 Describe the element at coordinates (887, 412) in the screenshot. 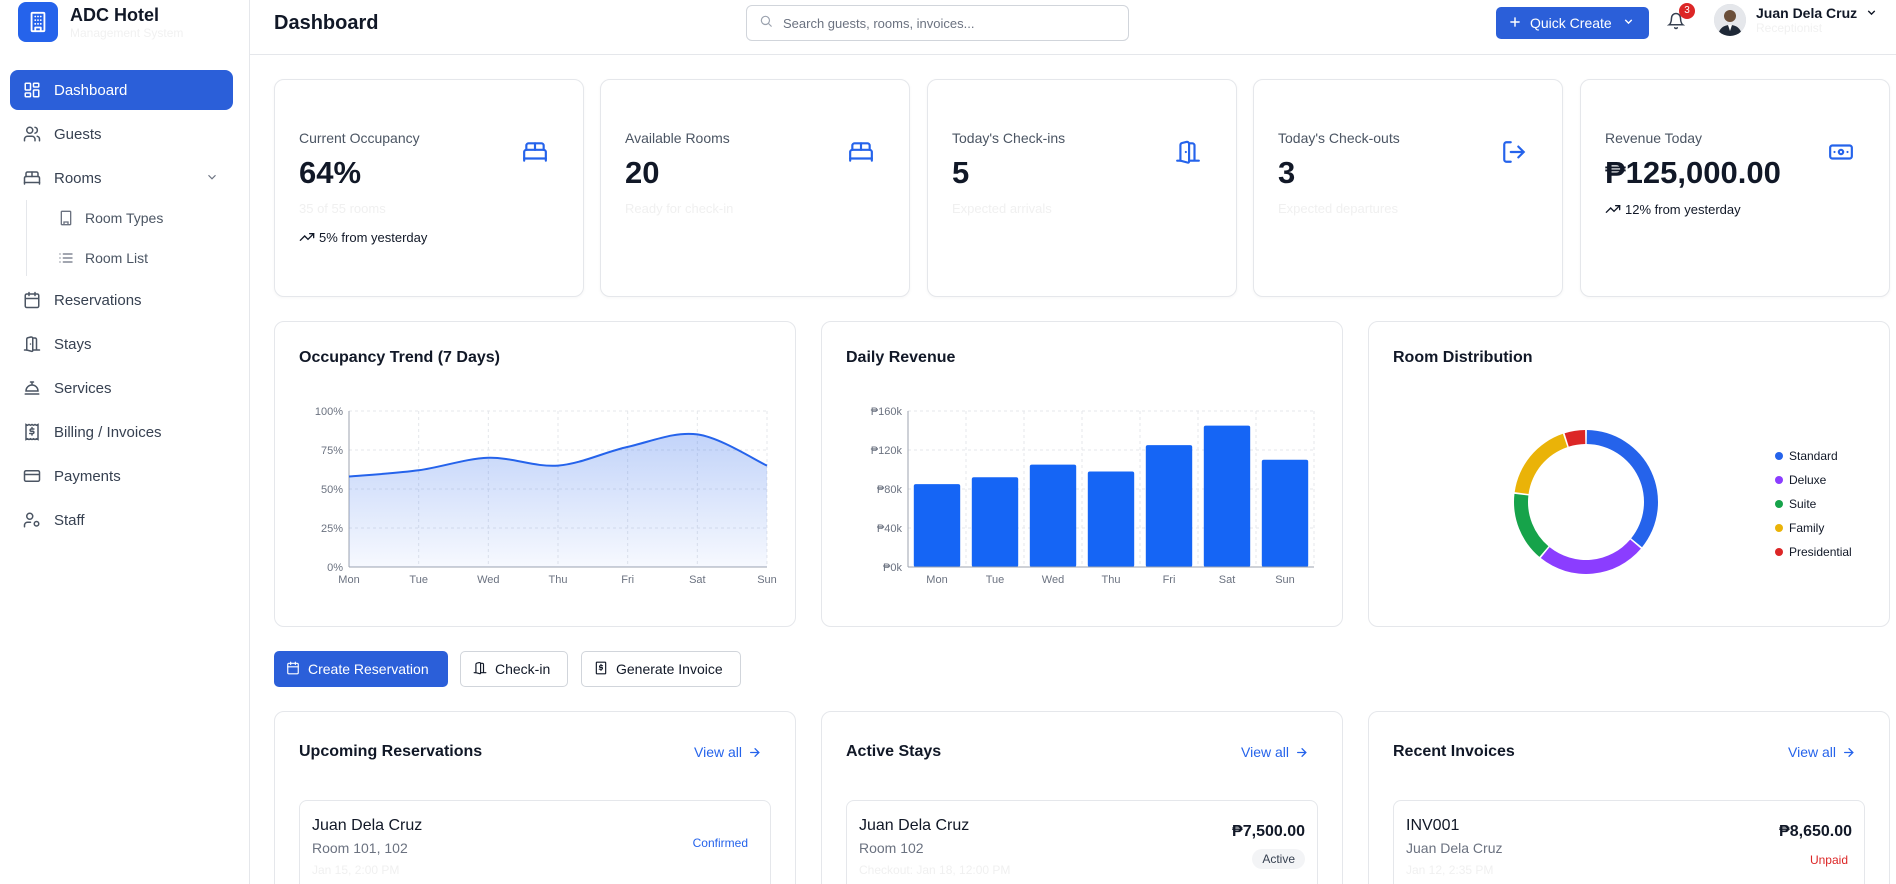

I see `y-tick-label: ₱160k` at that location.